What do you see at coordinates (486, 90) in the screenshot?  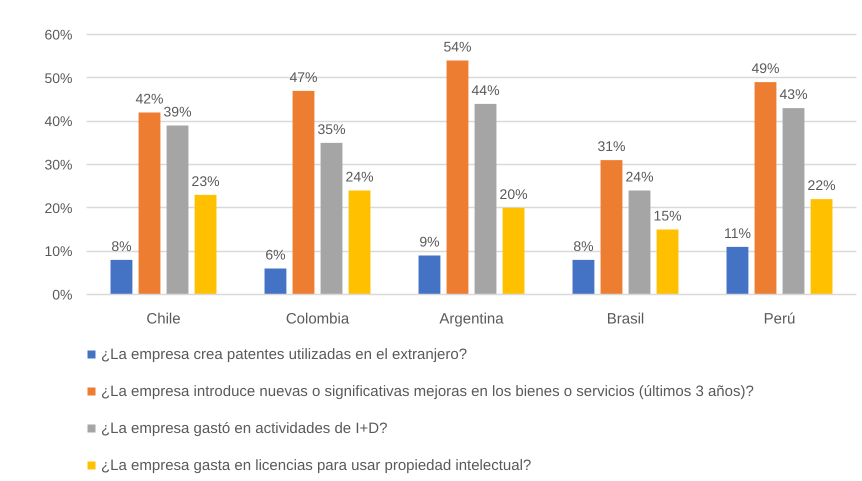 I see `data-label: 44%` at bounding box center [486, 90].